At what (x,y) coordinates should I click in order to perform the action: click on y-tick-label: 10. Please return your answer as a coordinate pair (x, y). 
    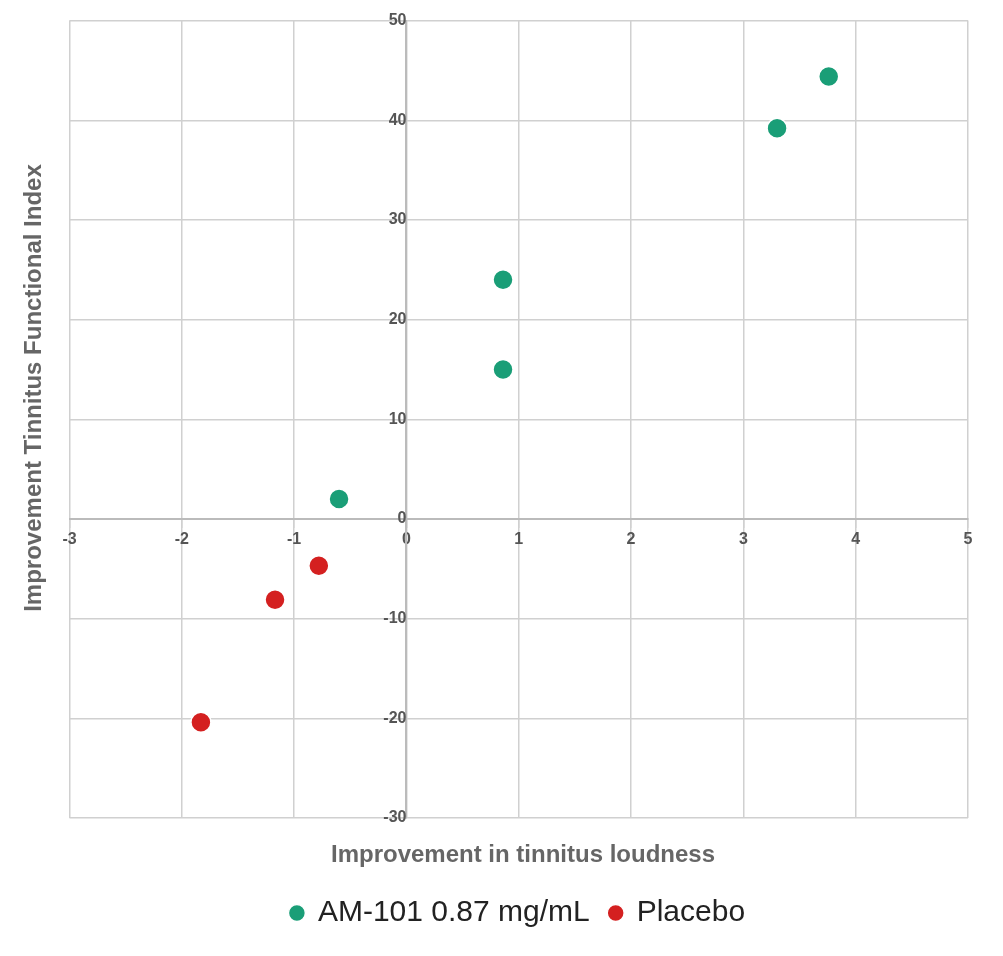
    Looking at the image, I should click on (397, 418).